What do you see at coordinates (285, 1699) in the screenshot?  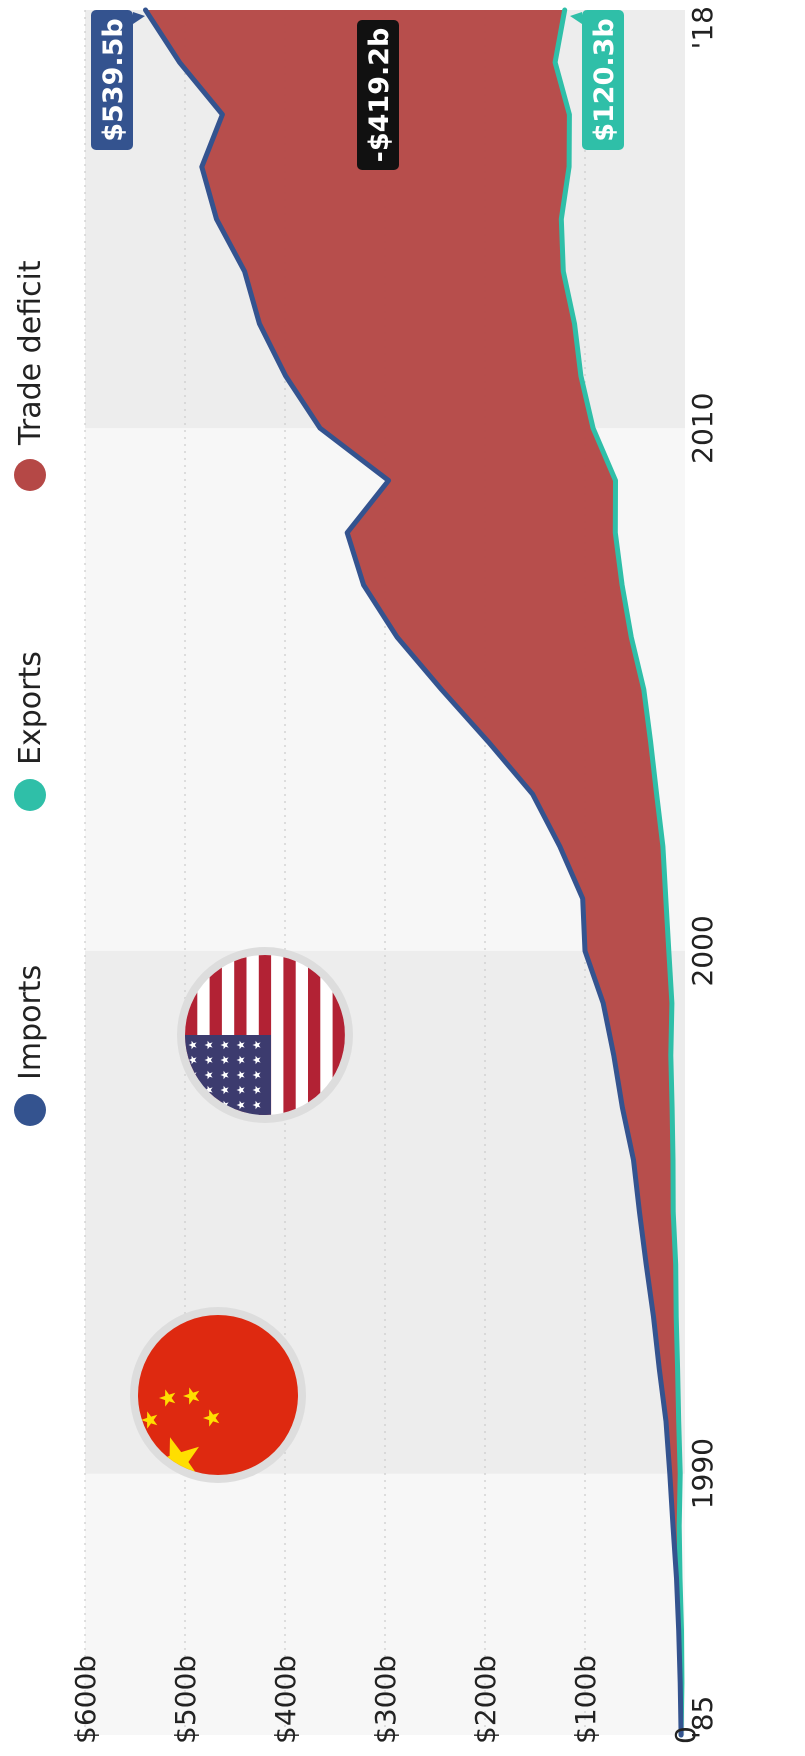 I see `y-tick-label: $400b` at bounding box center [285, 1699].